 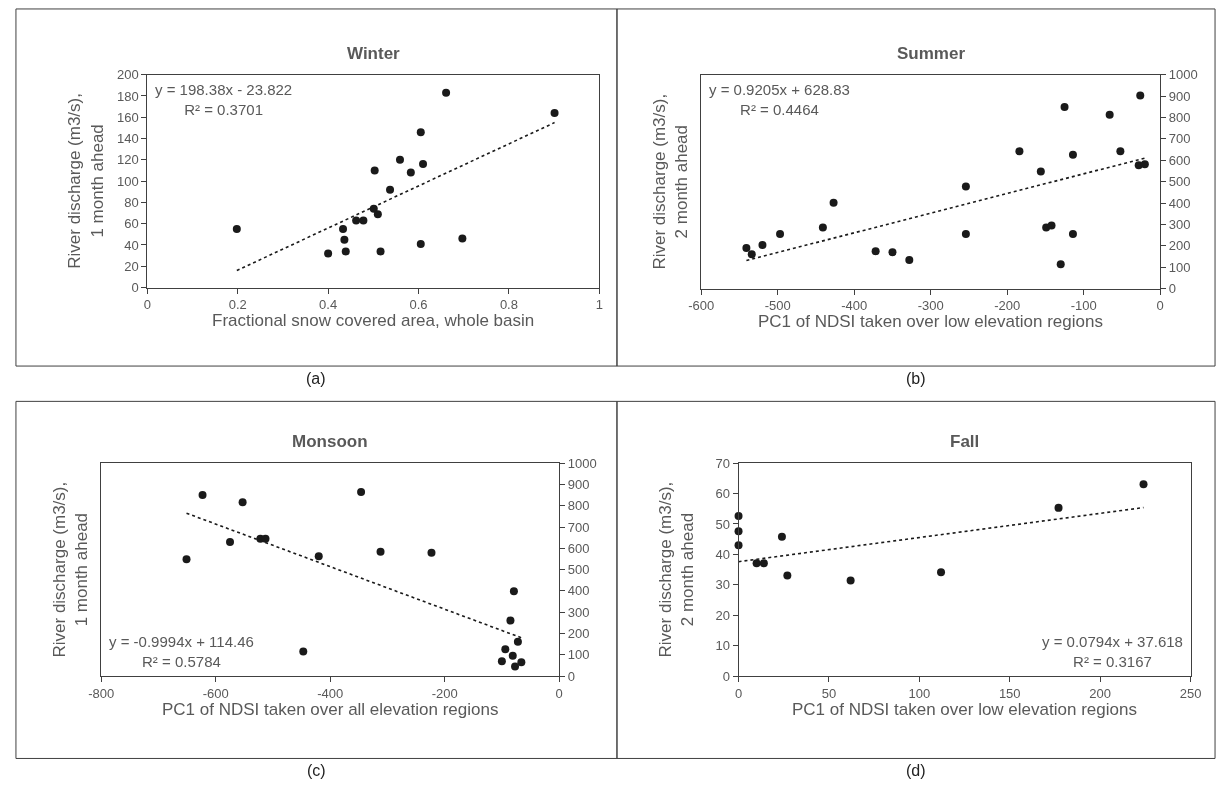 What do you see at coordinates (418, 305) in the screenshot?
I see `x-tick-label: 0.6` at bounding box center [418, 305].